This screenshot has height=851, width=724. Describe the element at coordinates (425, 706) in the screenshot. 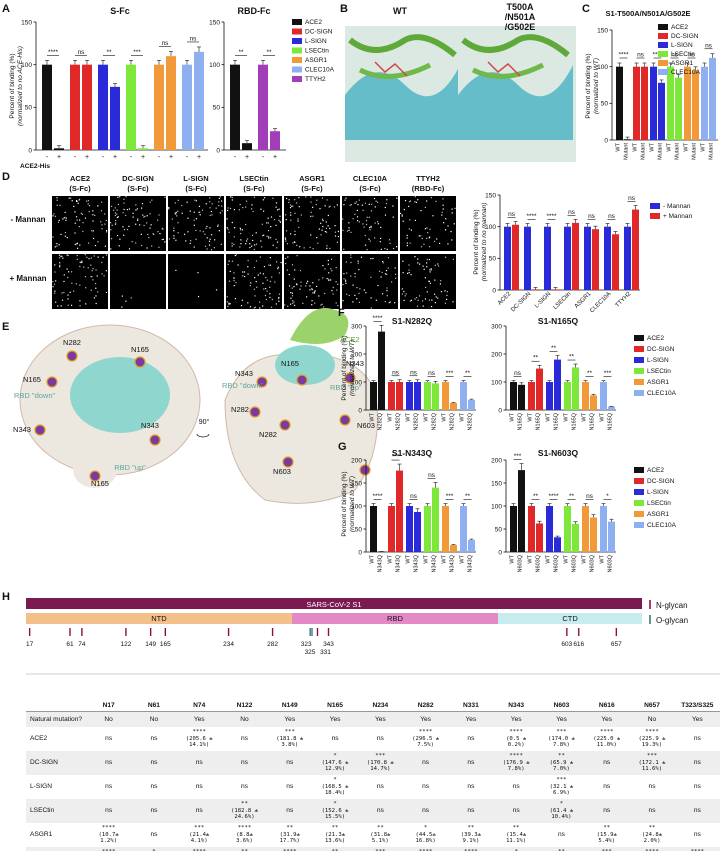

I see `header-cell: N282` at that location.